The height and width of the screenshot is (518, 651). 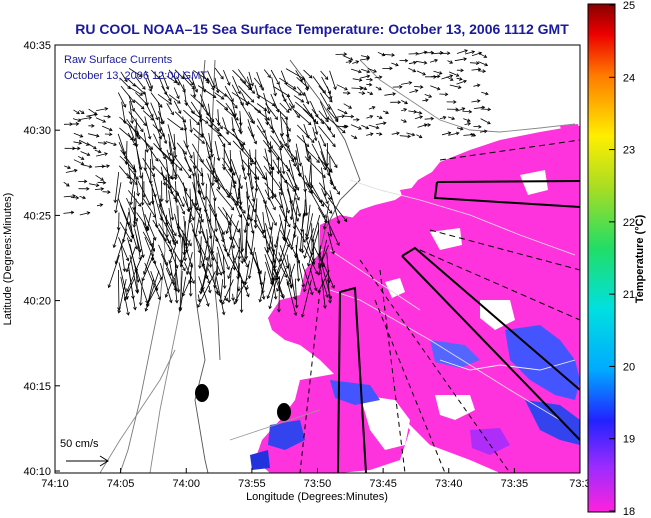 I want to click on colorbar-ticks: 25 24 23 22 21 20 19 18, so click(x=622, y=259).